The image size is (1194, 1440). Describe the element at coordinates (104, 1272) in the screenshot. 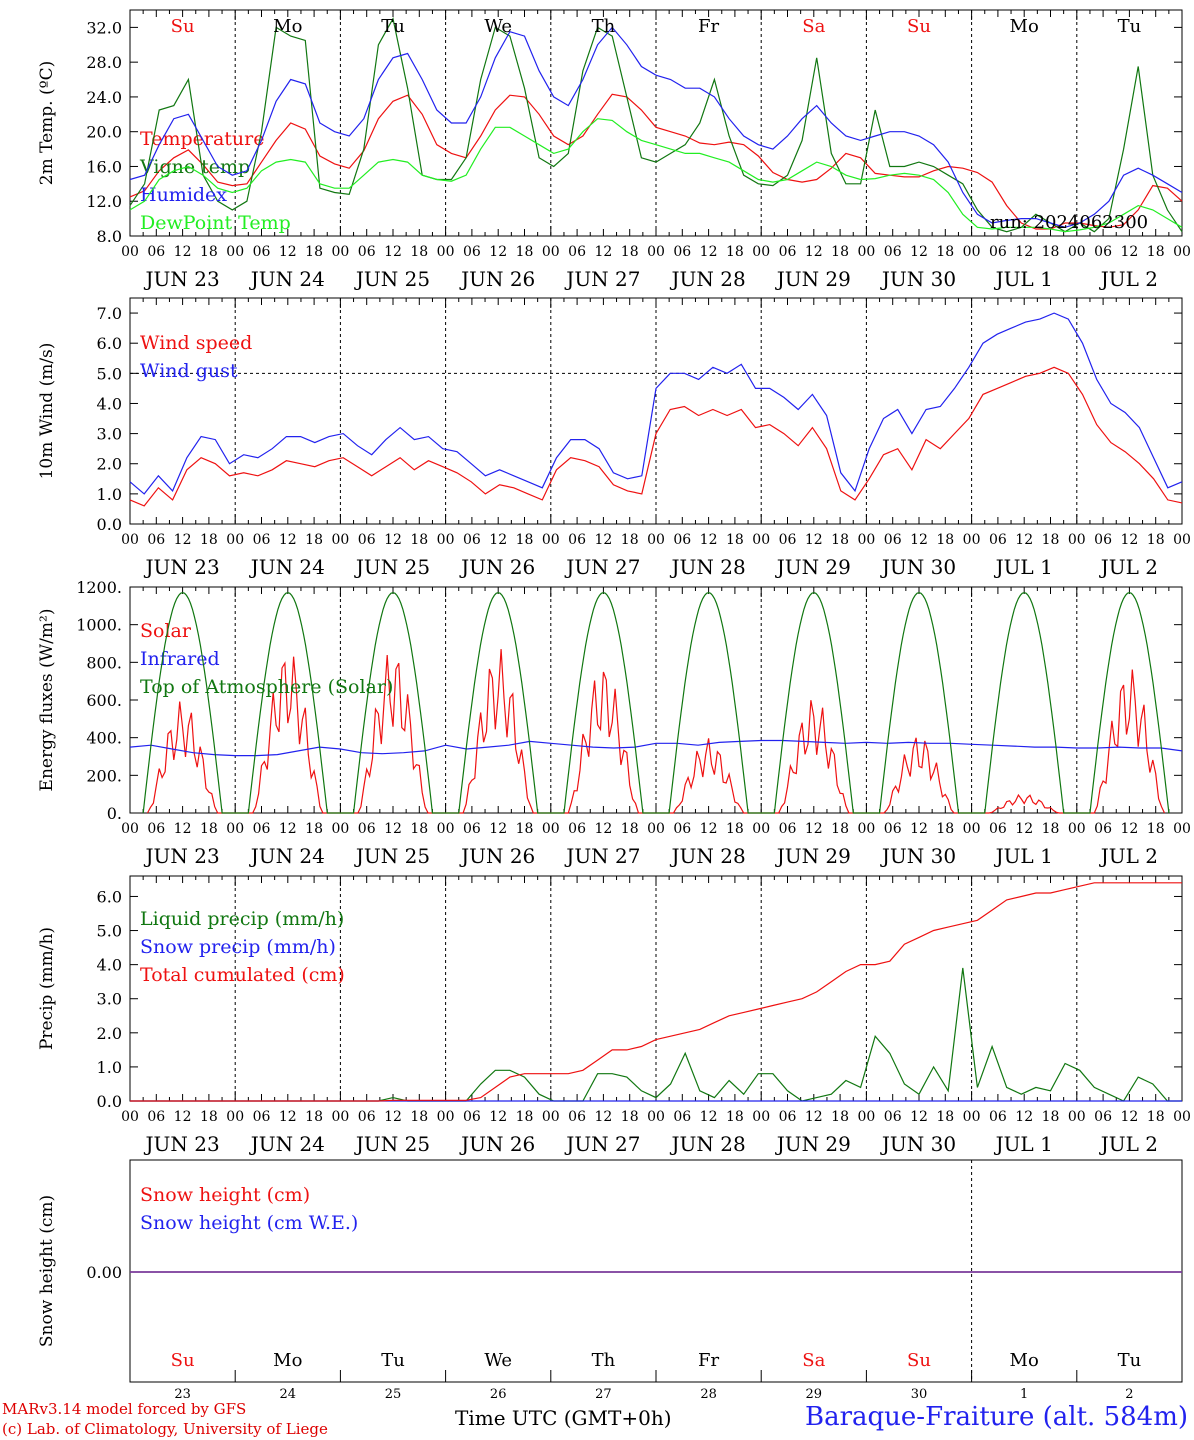

I see `y-tick-label: 0.00` at that location.